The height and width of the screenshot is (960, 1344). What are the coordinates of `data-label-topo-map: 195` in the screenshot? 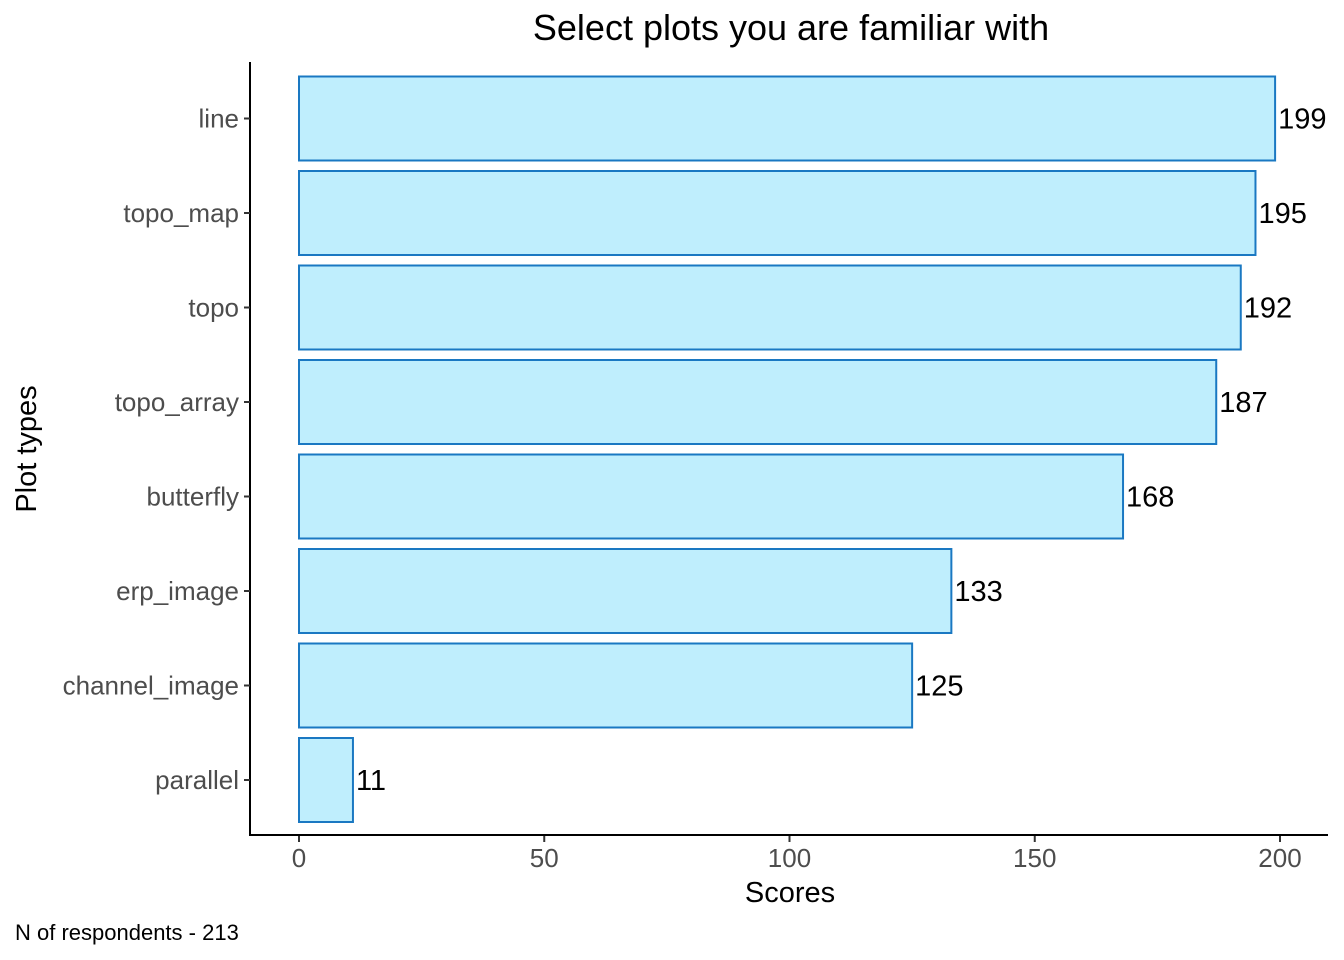 It's located at (1282, 214).